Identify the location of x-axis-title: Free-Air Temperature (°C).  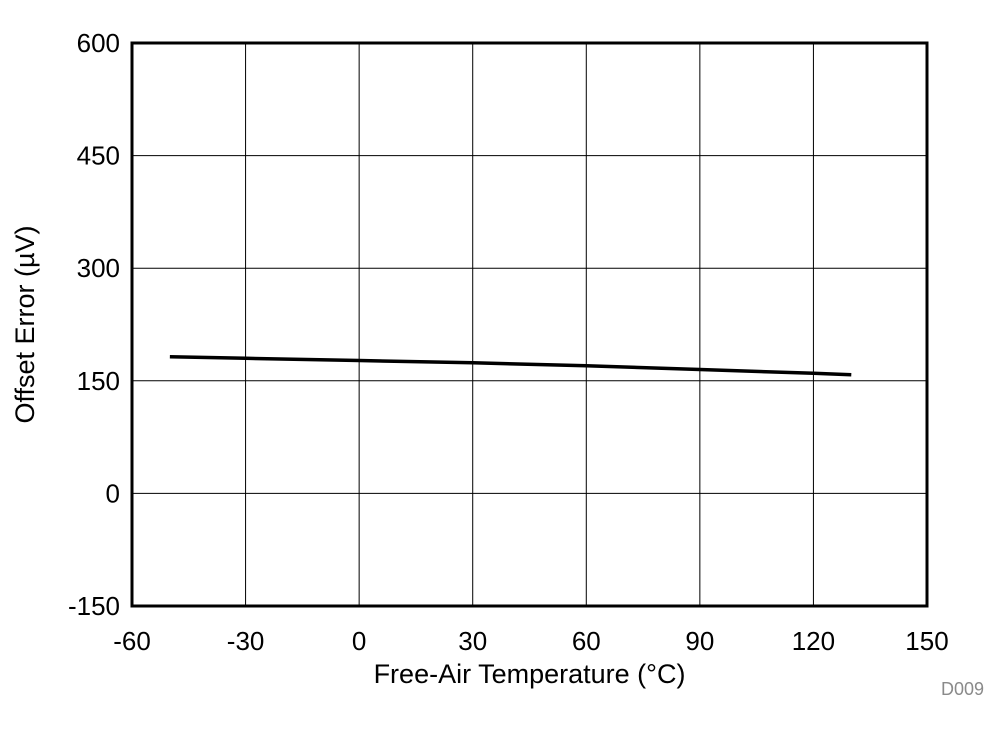
(530, 674).